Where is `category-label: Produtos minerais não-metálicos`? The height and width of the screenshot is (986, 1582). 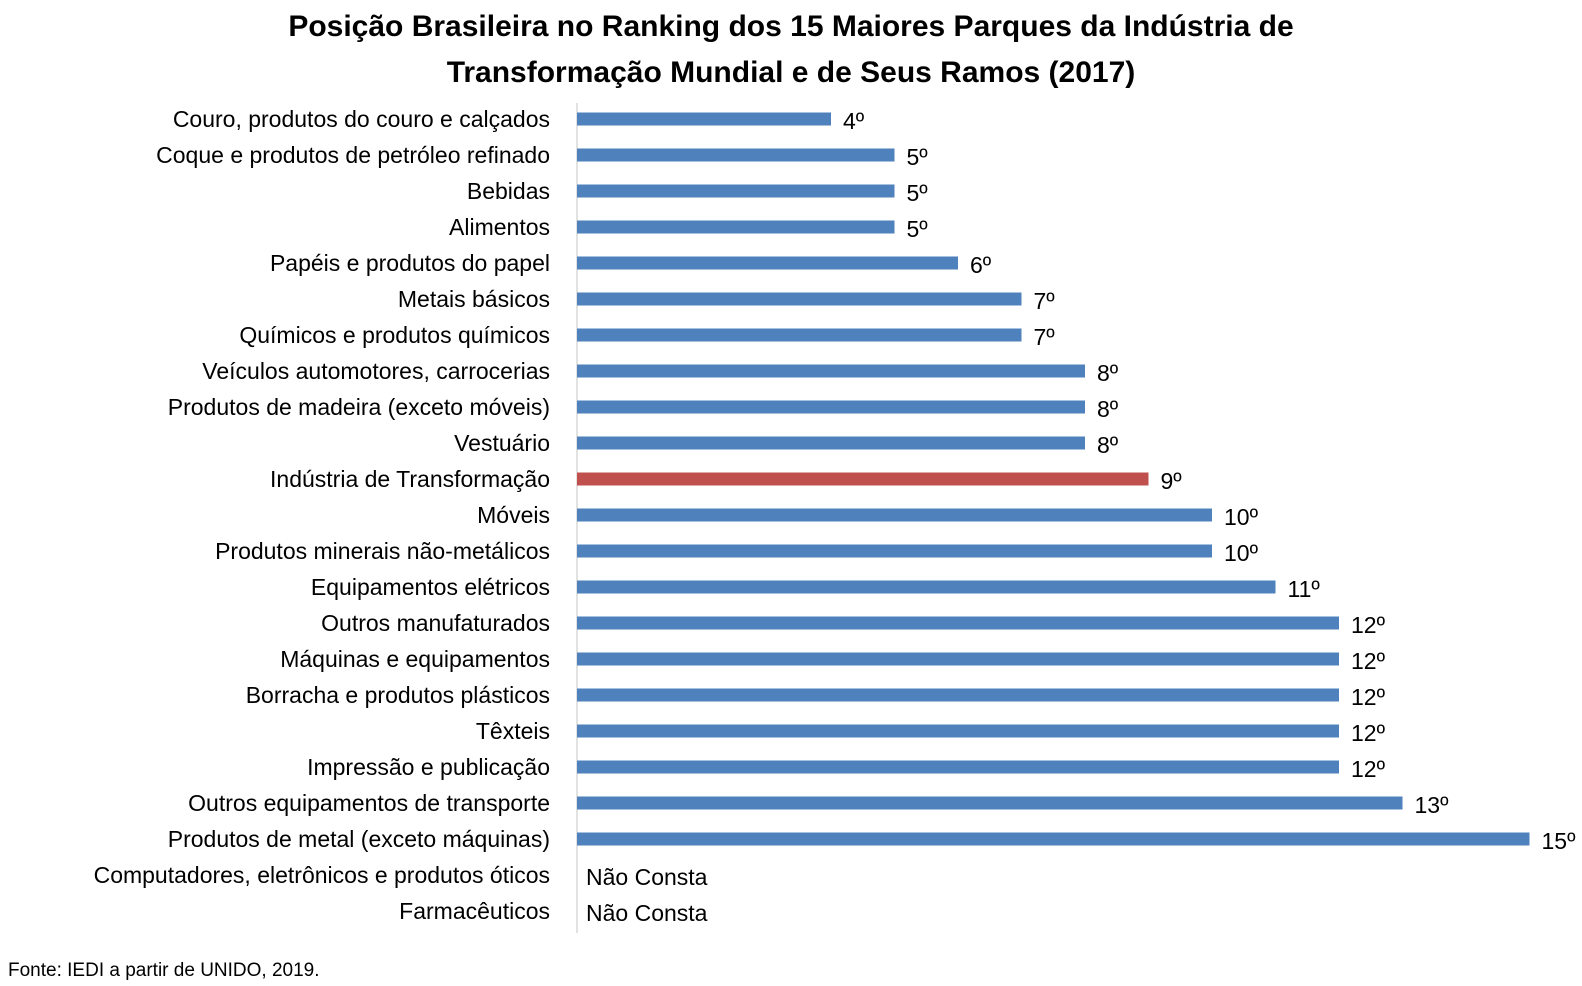
category-label: Produtos minerais não-metálicos is located at coordinates (382, 551).